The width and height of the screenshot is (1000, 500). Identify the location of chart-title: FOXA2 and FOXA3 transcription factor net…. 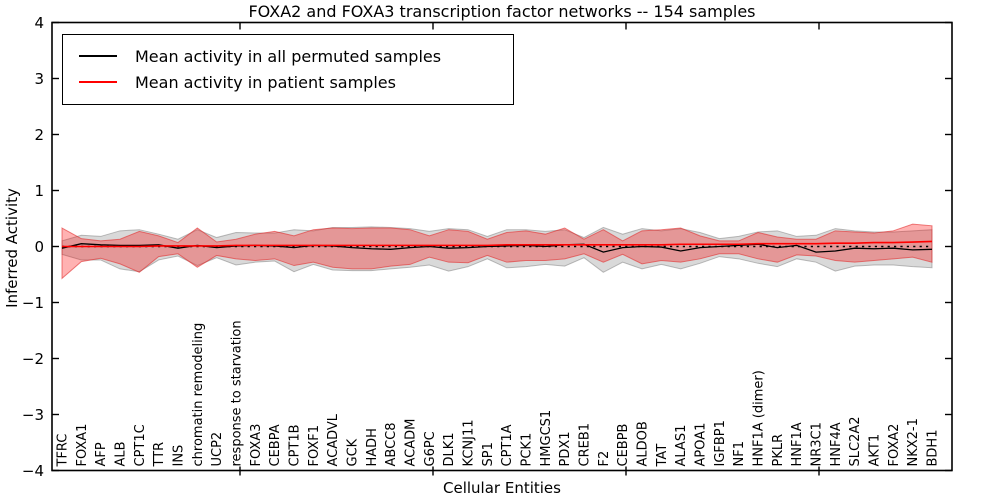
(502, 11).